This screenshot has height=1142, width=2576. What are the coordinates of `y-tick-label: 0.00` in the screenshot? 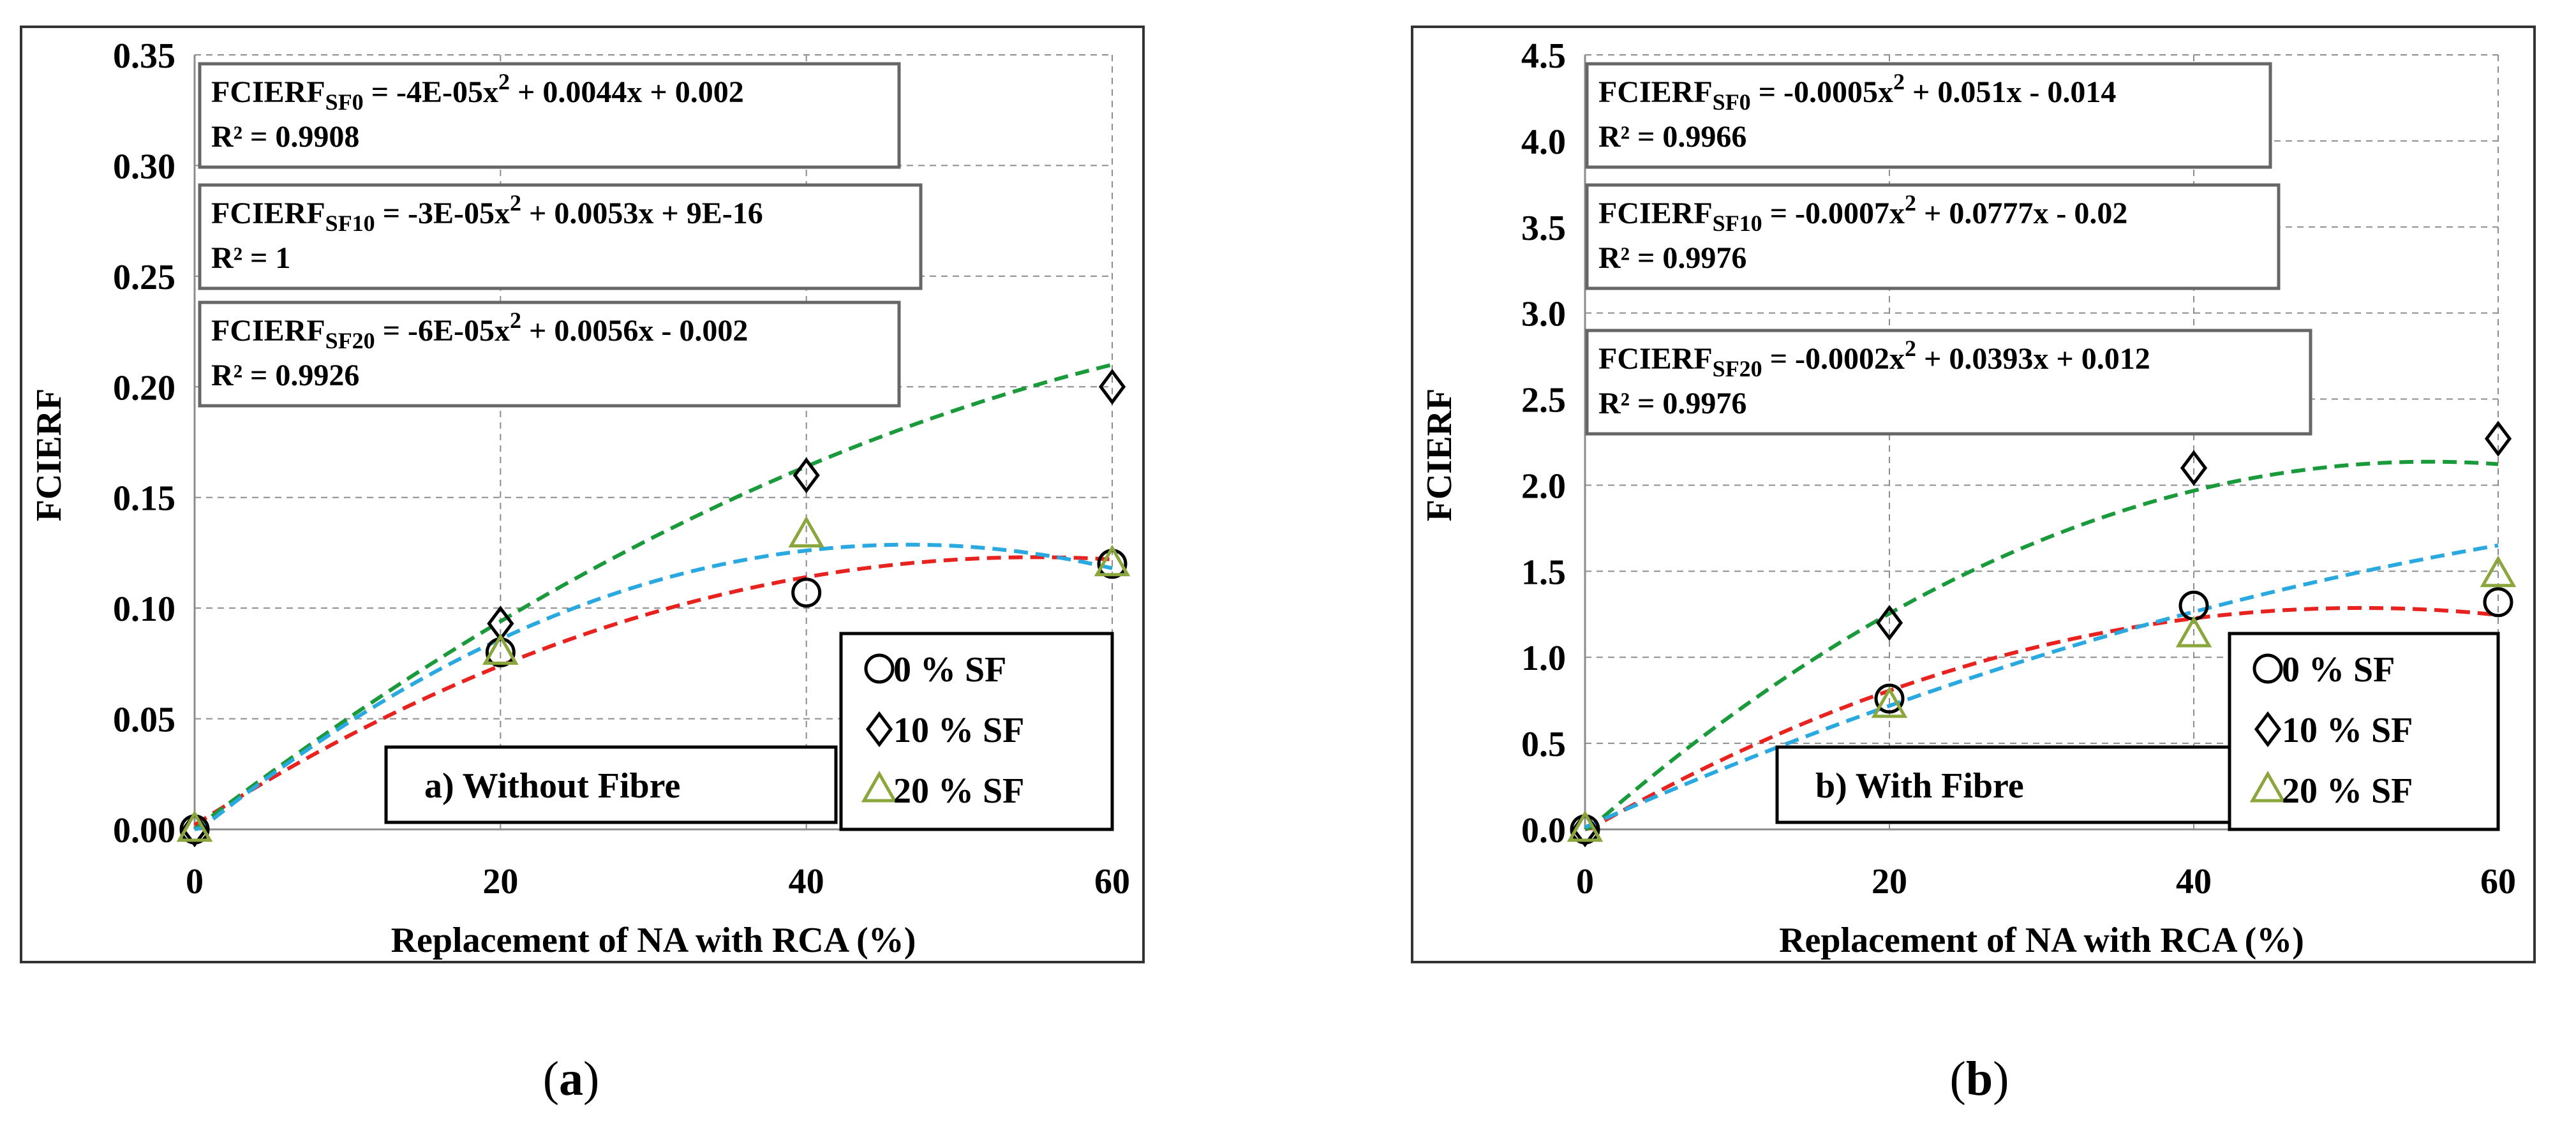 It's located at (144, 830).